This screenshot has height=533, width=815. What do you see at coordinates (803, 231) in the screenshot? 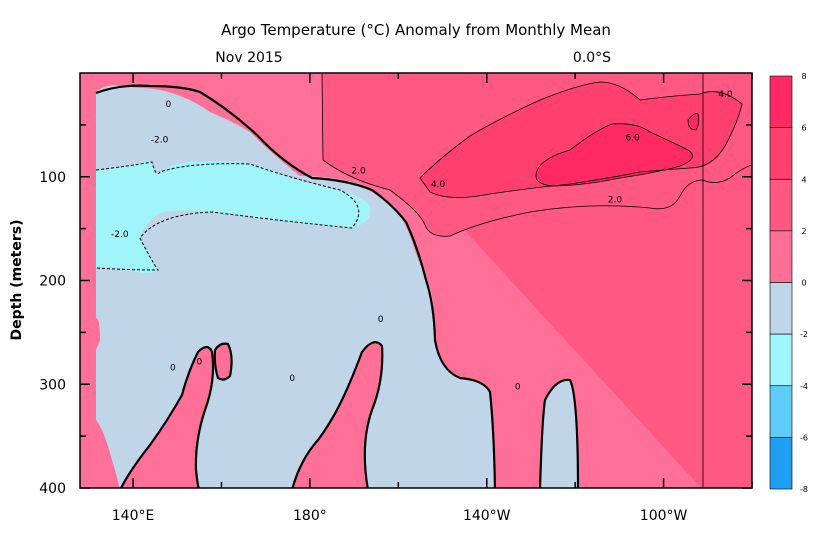
I see `colorbar-label: 2` at bounding box center [803, 231].